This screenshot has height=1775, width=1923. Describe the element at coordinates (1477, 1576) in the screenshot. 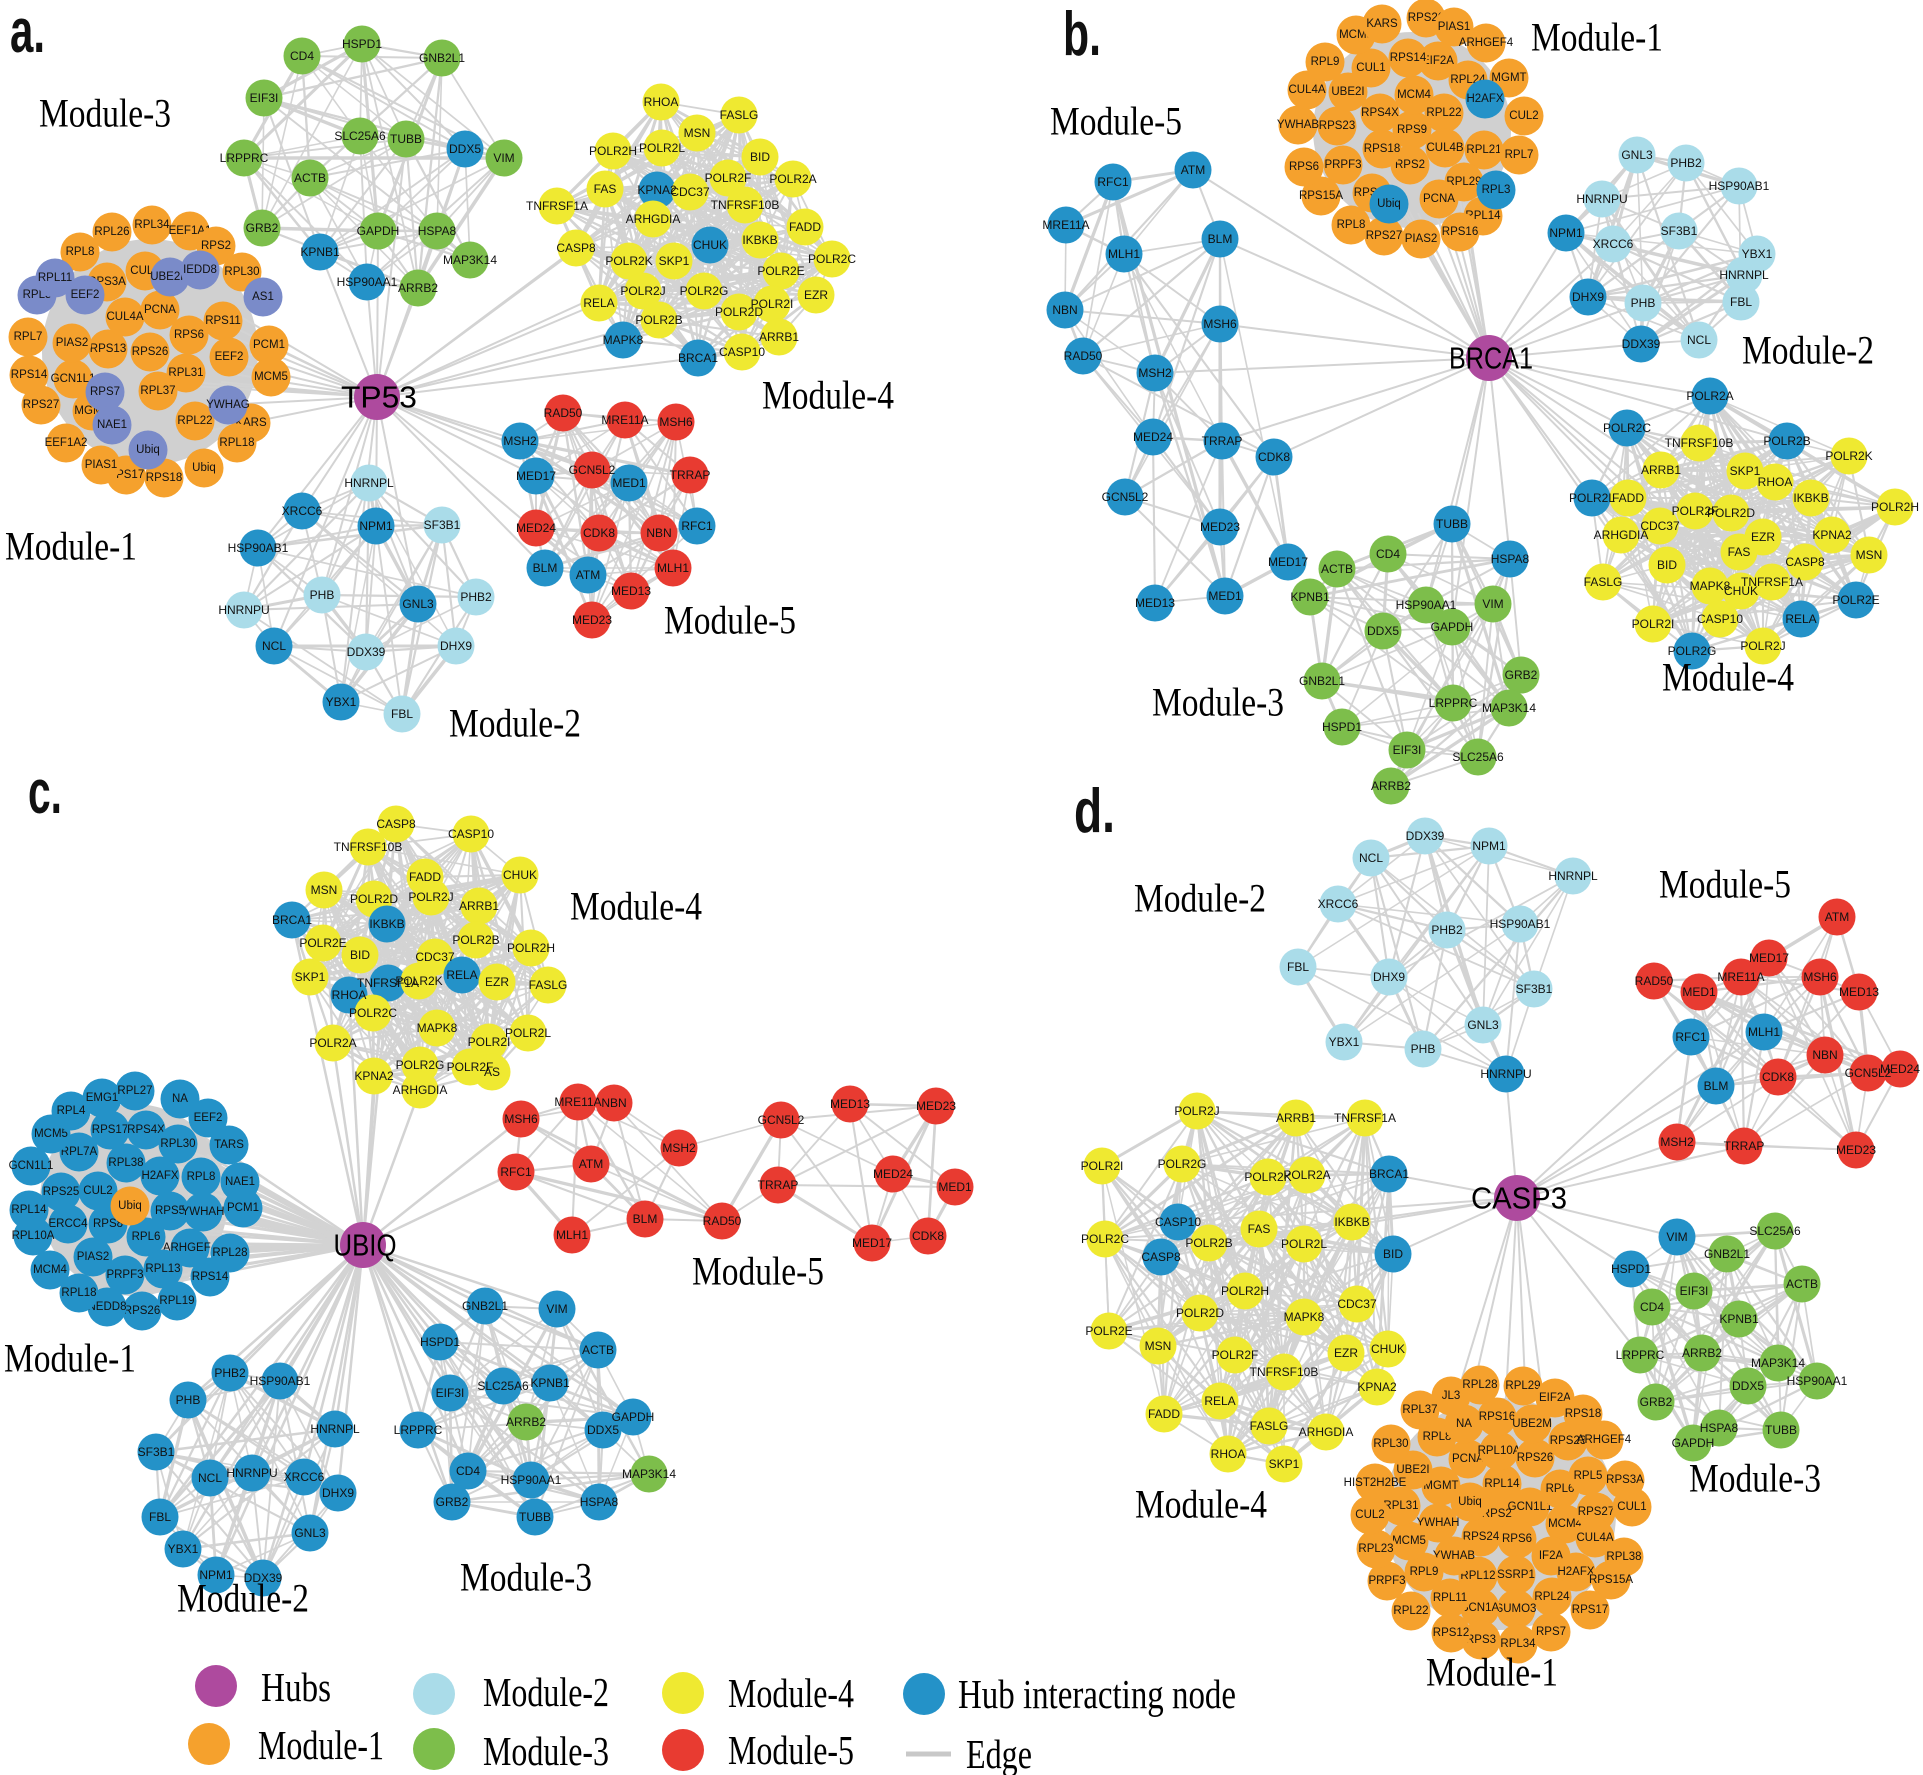

I see `svg-text: RPL12` at that location.